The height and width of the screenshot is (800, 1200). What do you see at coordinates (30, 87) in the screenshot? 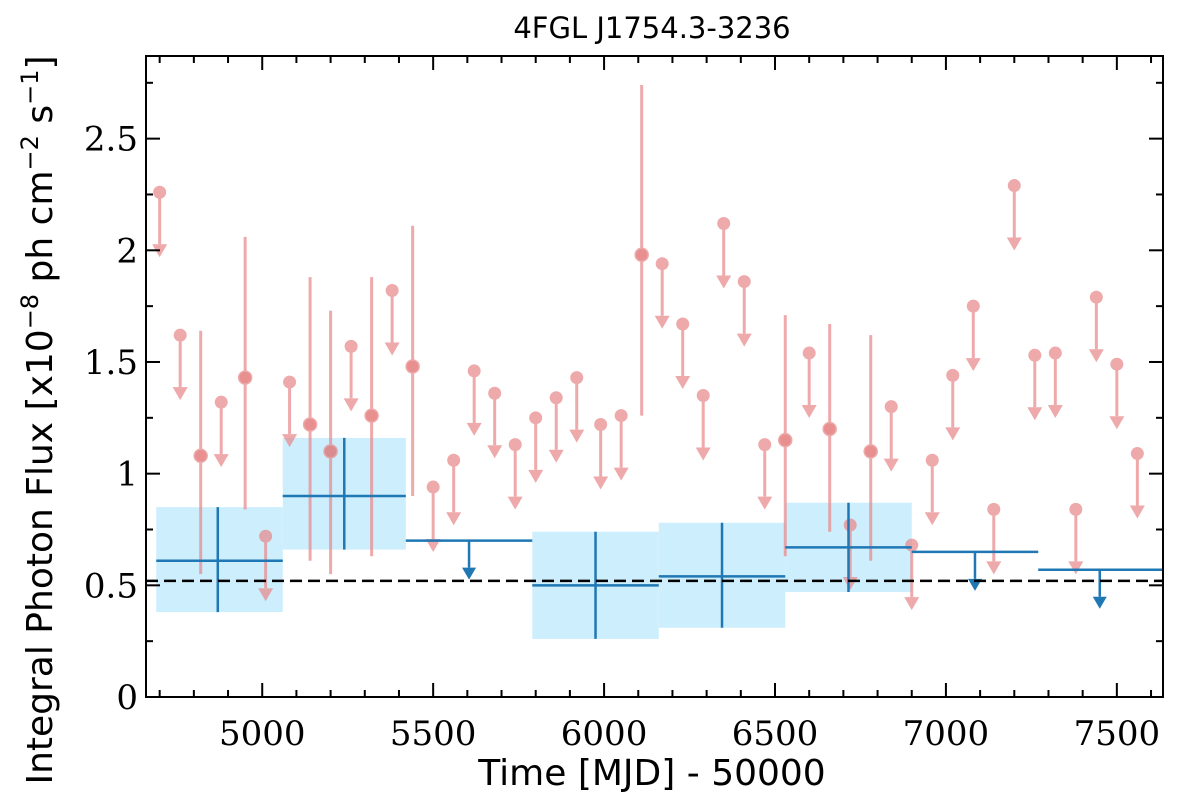
I see `y-axis-title-exp3: −1` at bounding box center [30, 87].